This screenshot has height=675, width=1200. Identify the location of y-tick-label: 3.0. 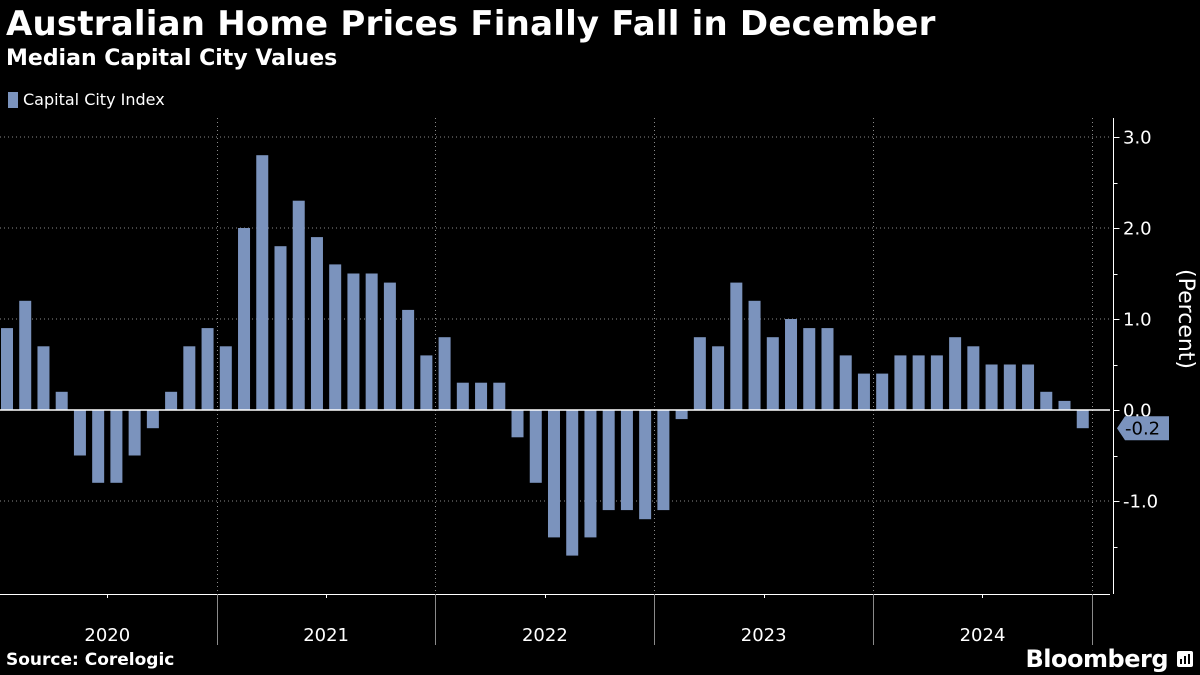
(1137, 138).